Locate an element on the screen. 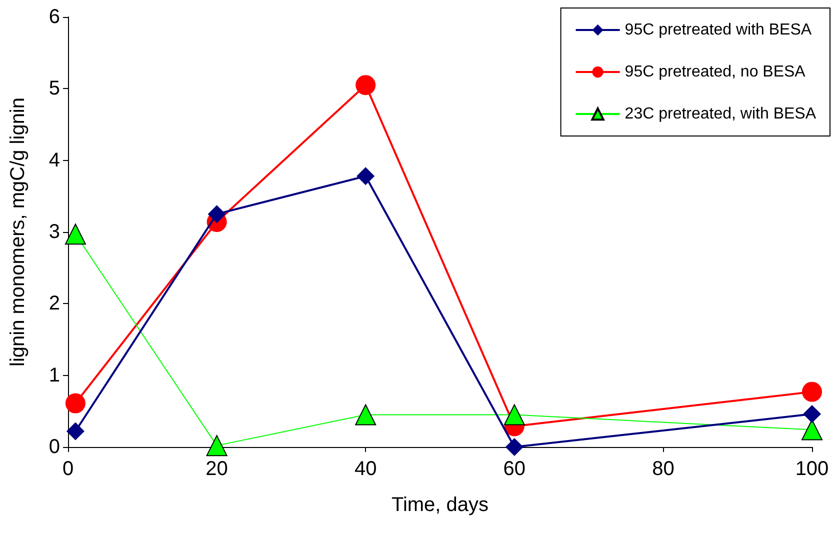  y-tick-label: 0 is located at coordinates (54, 447).